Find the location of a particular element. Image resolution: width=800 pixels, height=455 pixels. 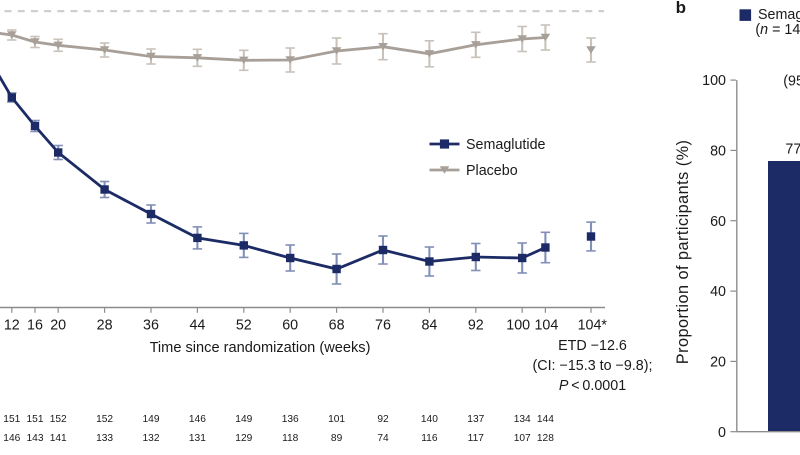

svg-text: 77.1 is located at coordinates (792, 150).